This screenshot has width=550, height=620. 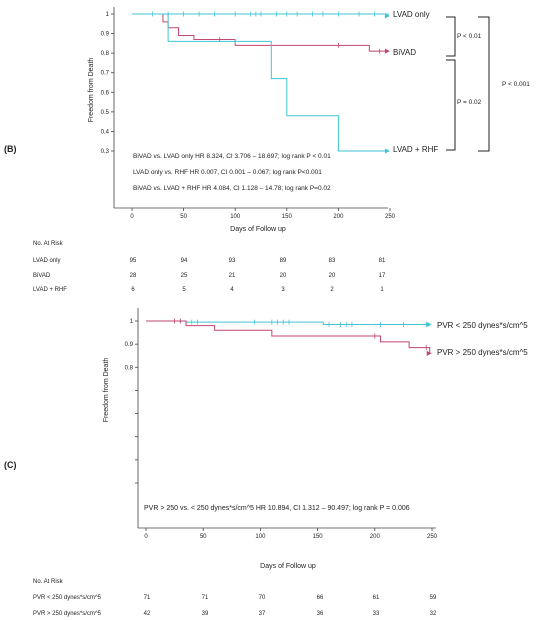 I want to click on bracket-label-p2: P = 0.02, so click(x=469, y=102).